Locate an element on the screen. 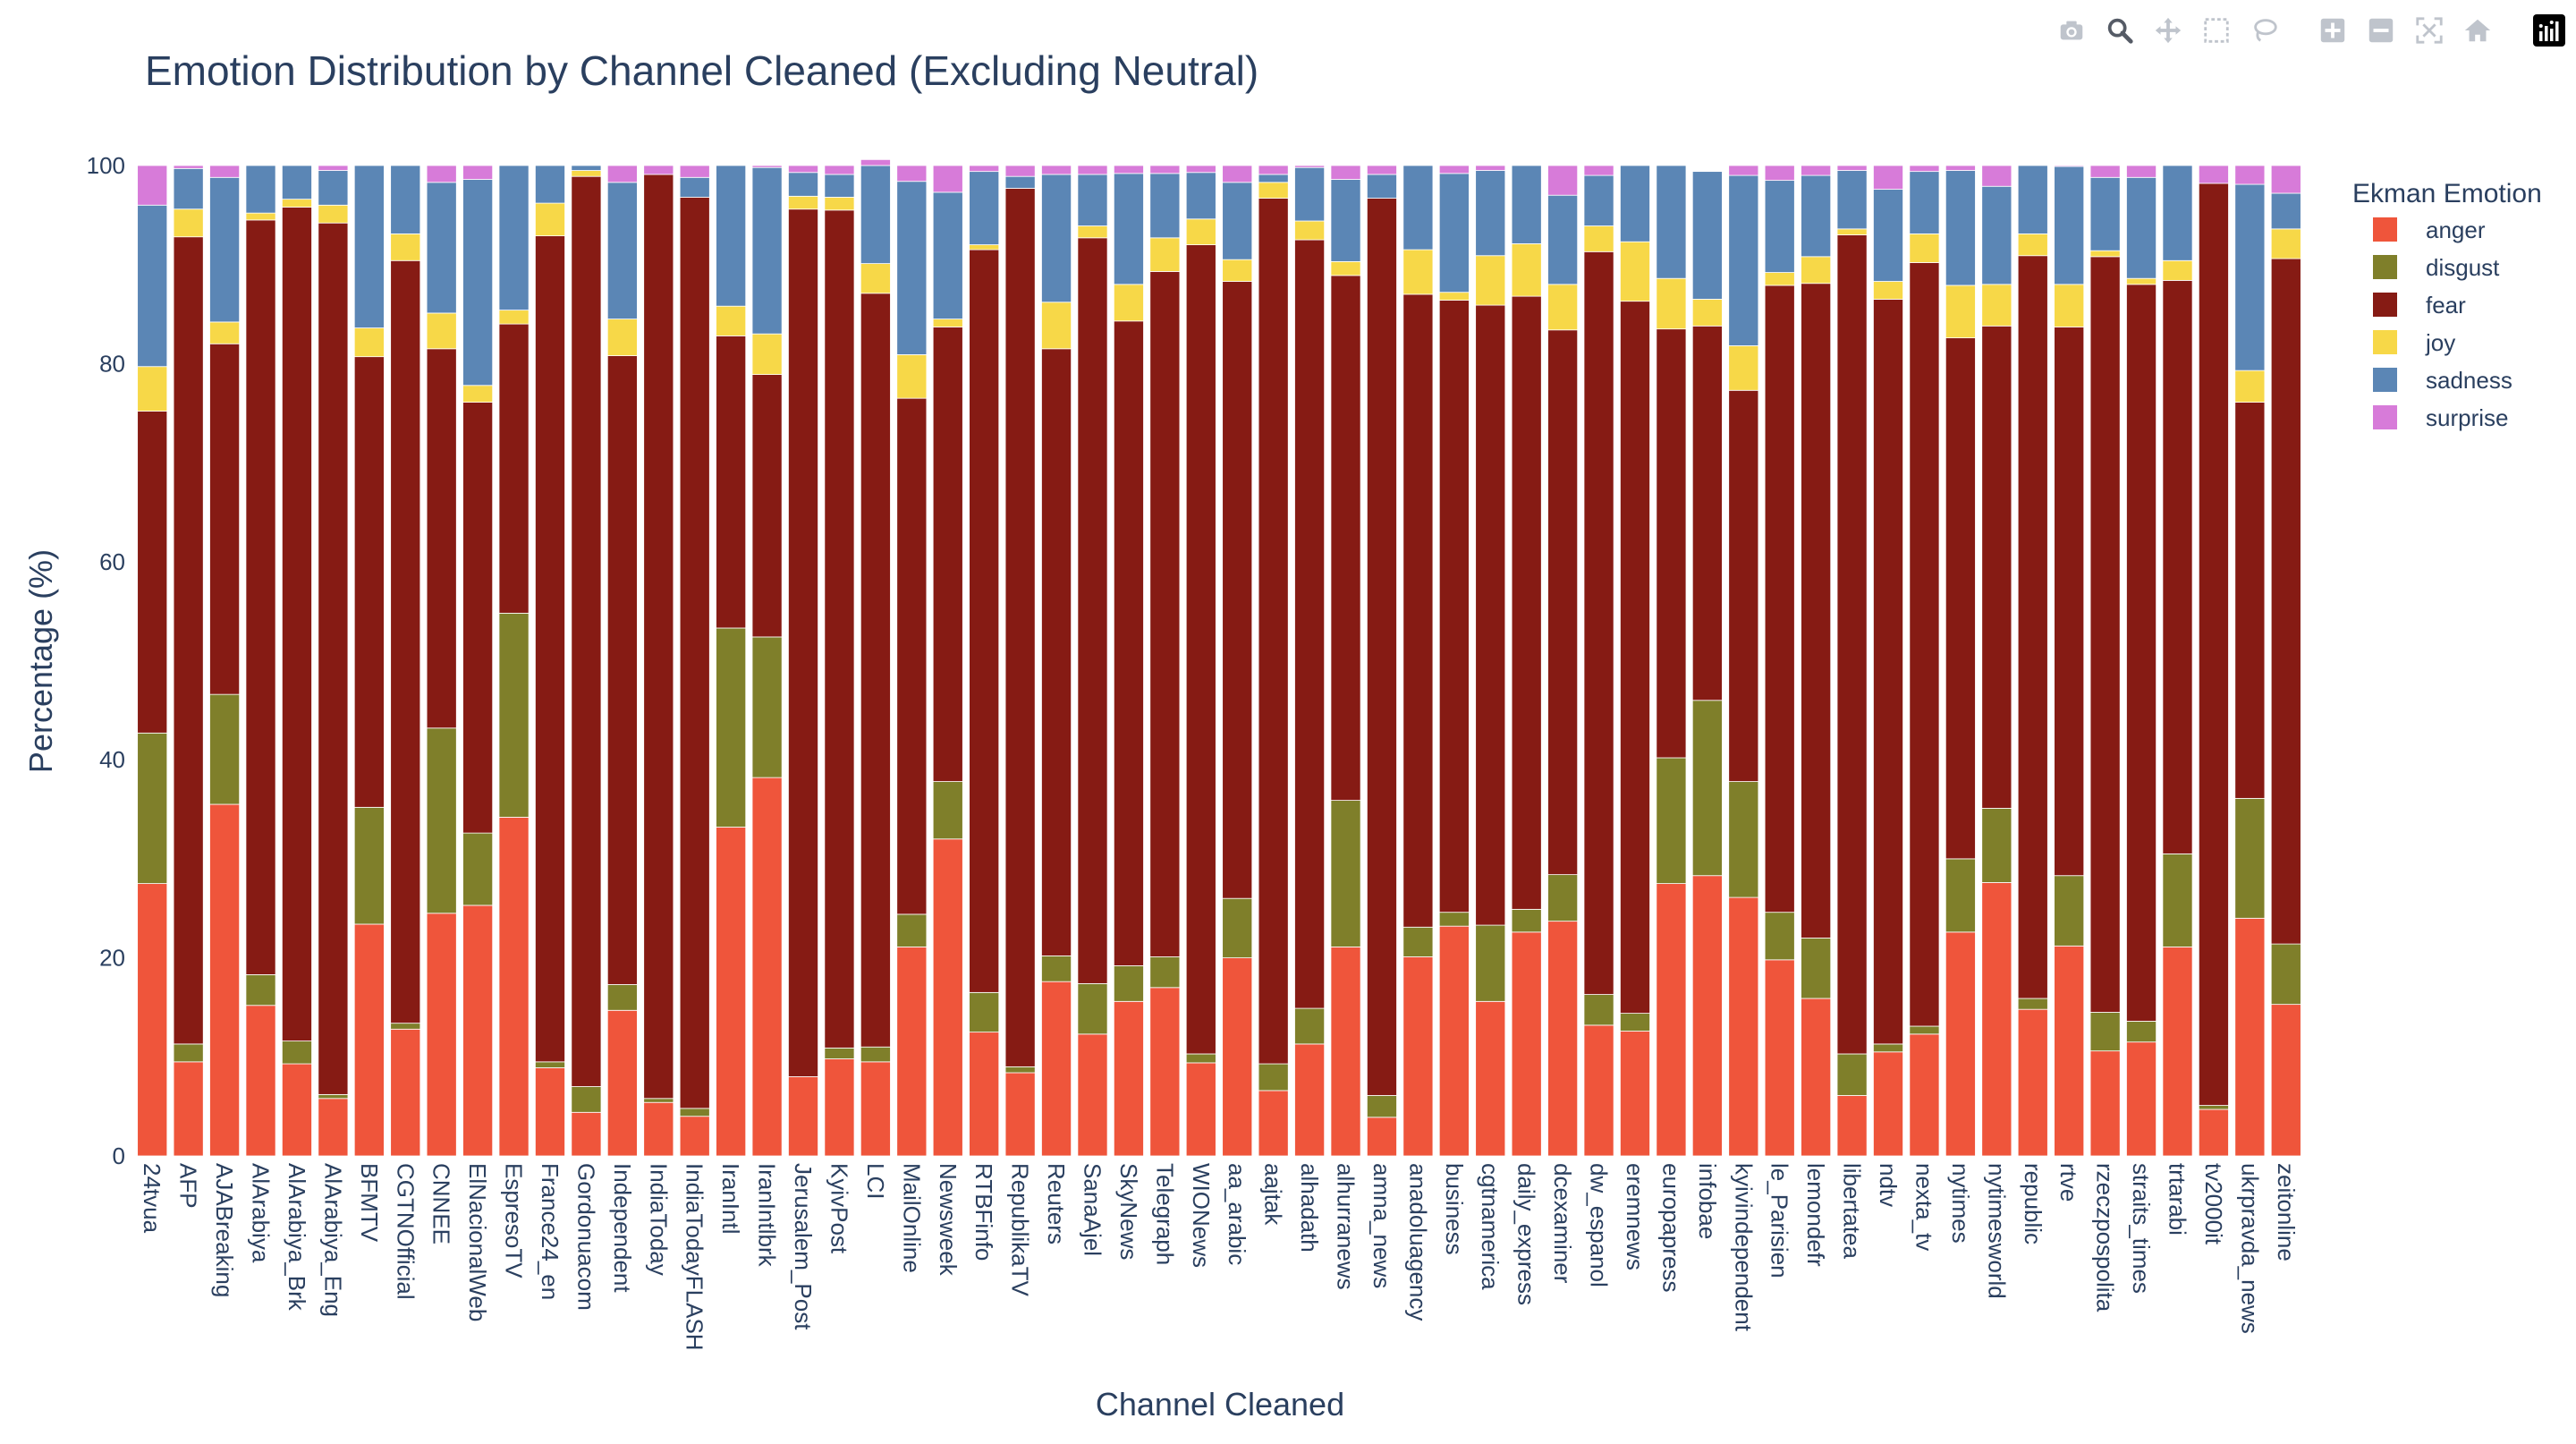 The image size is (2576, 1444). bar-anger-infobae is located at coordinates (1707, 1016).